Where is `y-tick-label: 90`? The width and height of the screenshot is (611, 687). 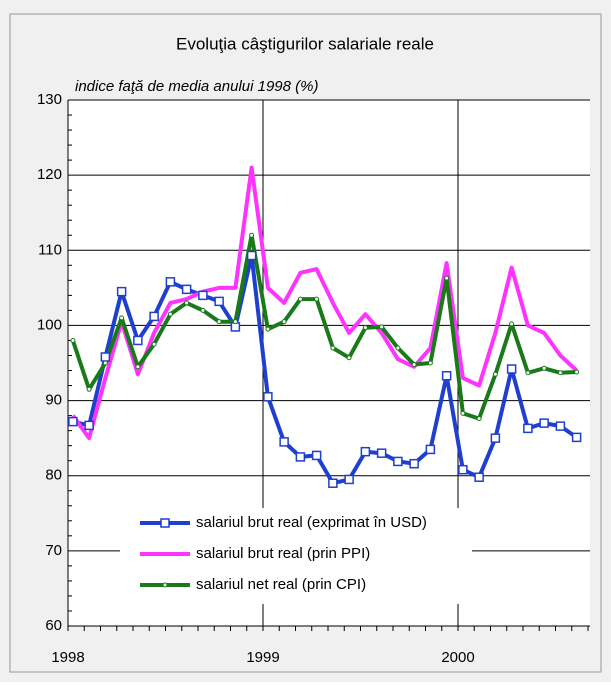
y-tick-label: 90 is located at coordinates (53, 400).